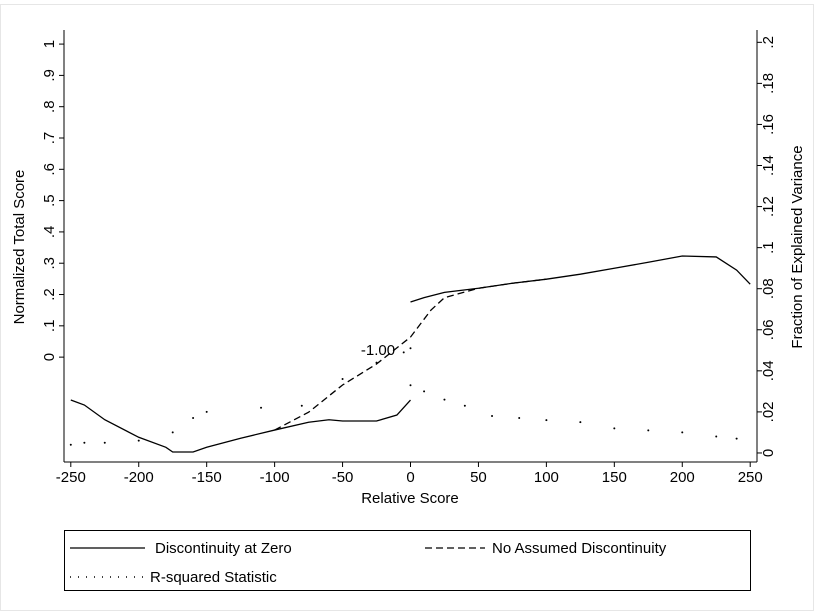 This screenshot has height=611, width=814. What do you see at coordinates (49, 44) in the screenshot?
I see `y-tick-label: 1` at bounding box center [49, 44].